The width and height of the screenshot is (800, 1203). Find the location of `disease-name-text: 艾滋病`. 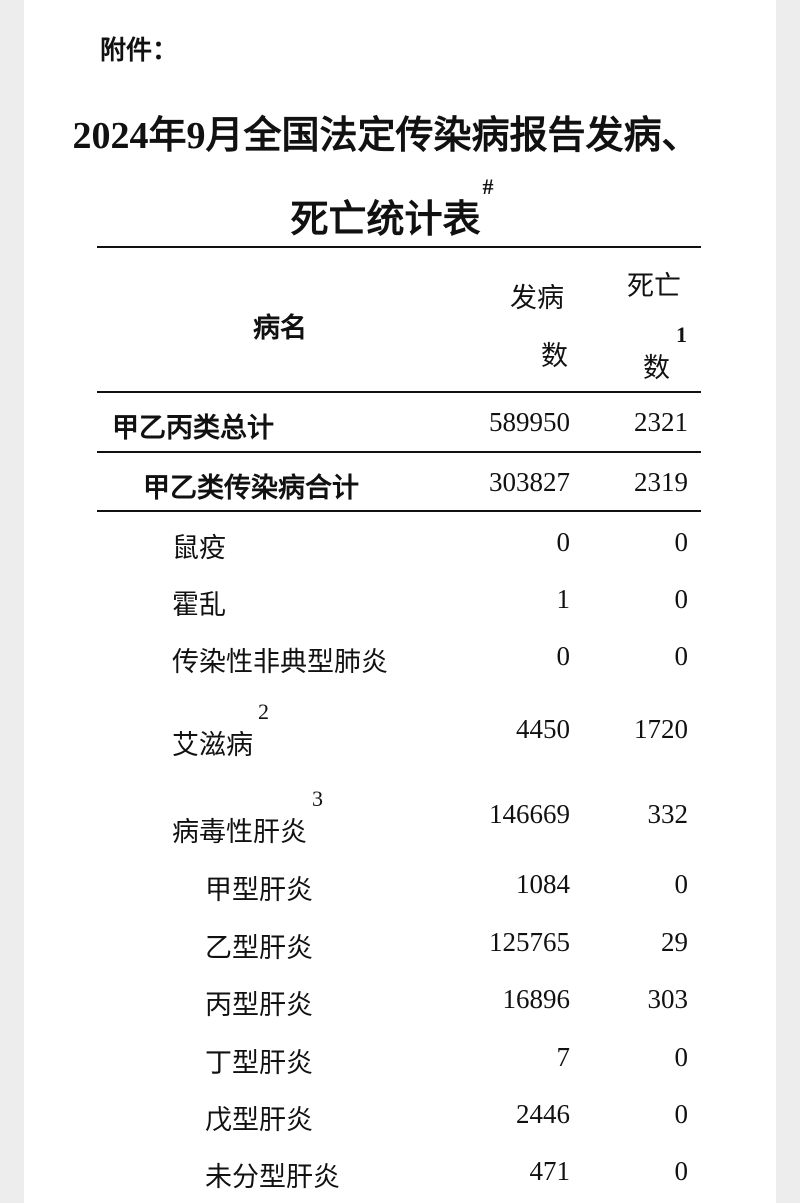

disease-name-text: 艾滋病 is located at coordinates (212, 745).